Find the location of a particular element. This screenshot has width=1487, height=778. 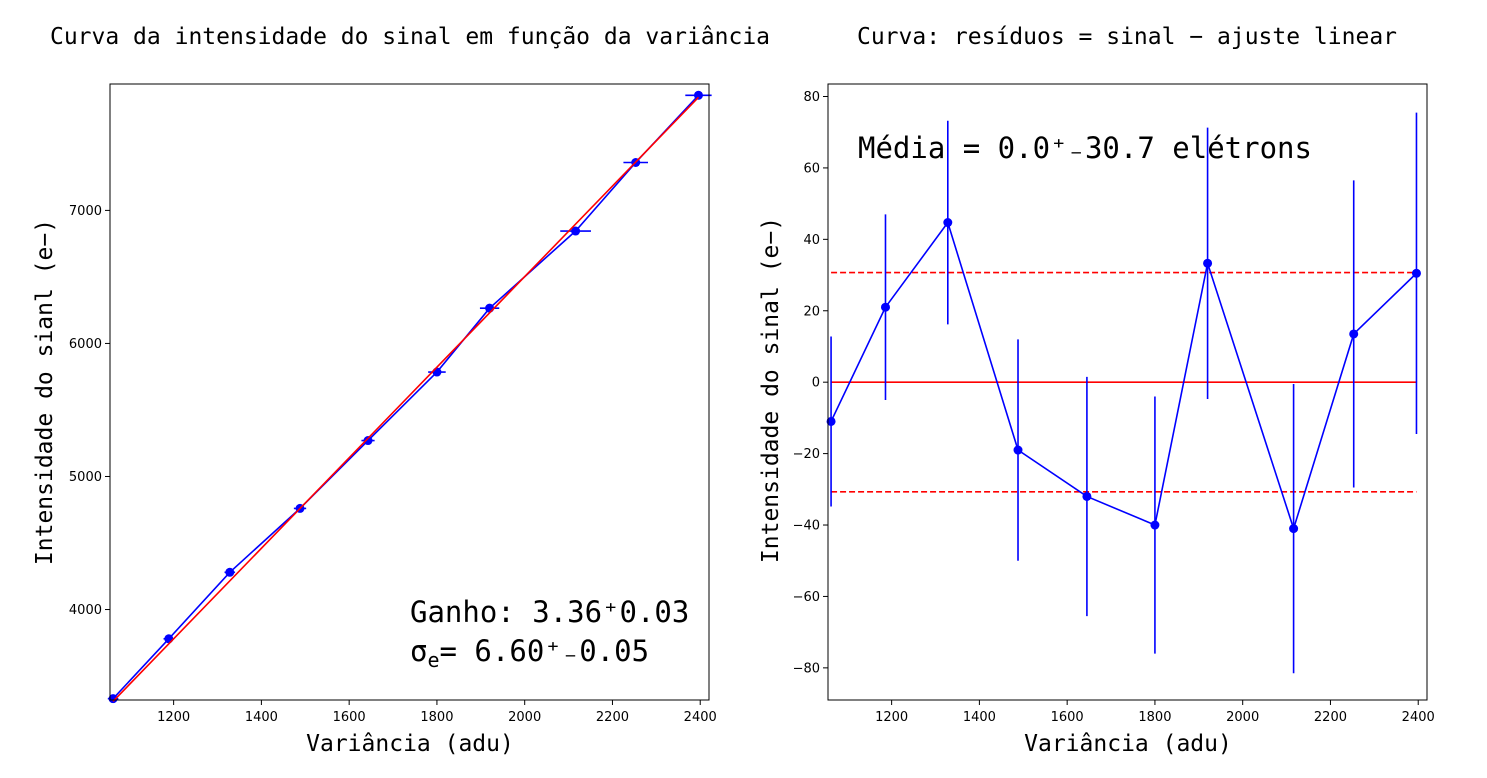

right-y-tick-label: −60 is located at coordinates (806, 597).